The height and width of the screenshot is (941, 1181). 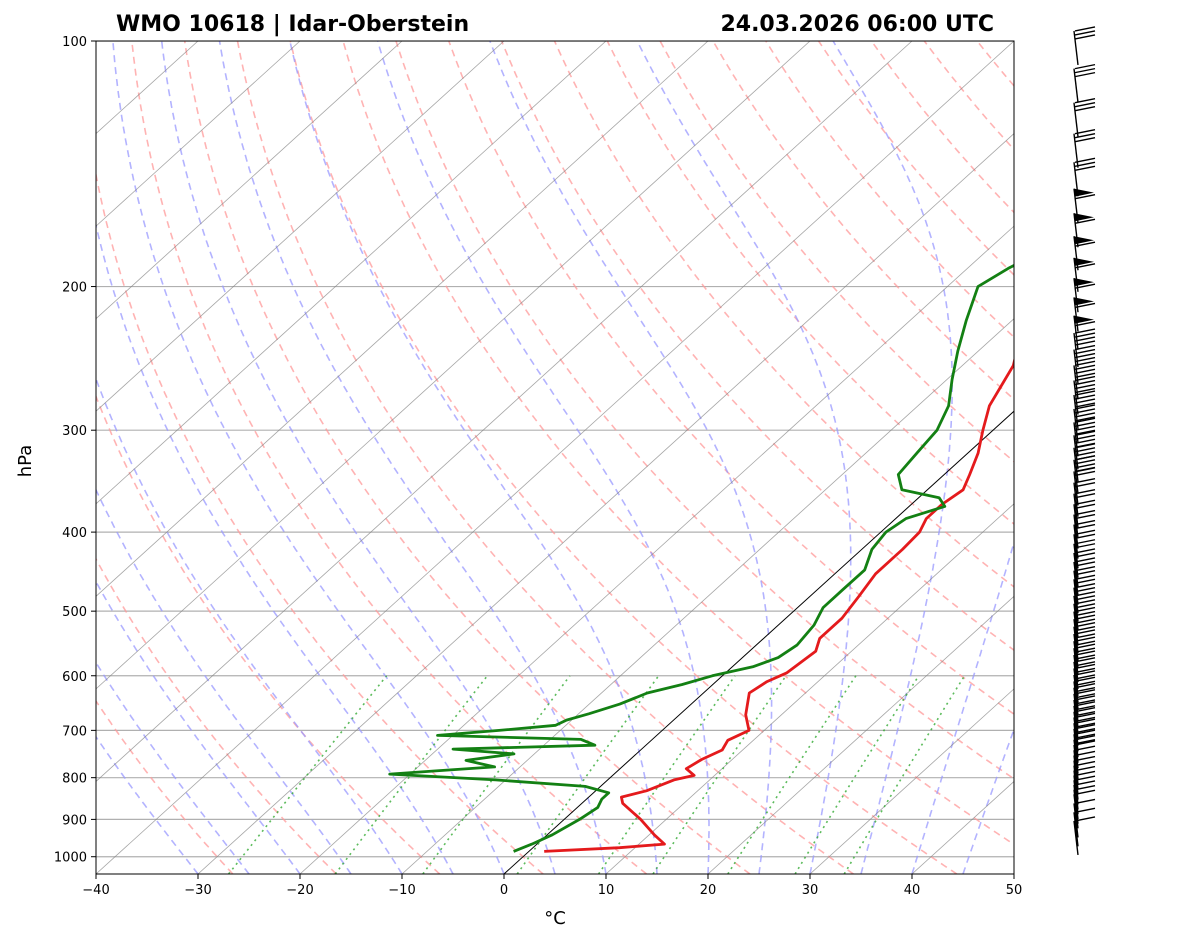 What do you see at coordinates (74, 431) in the screenshot?
I see `y-tick-label: 300` at bounding box center [74, 431].